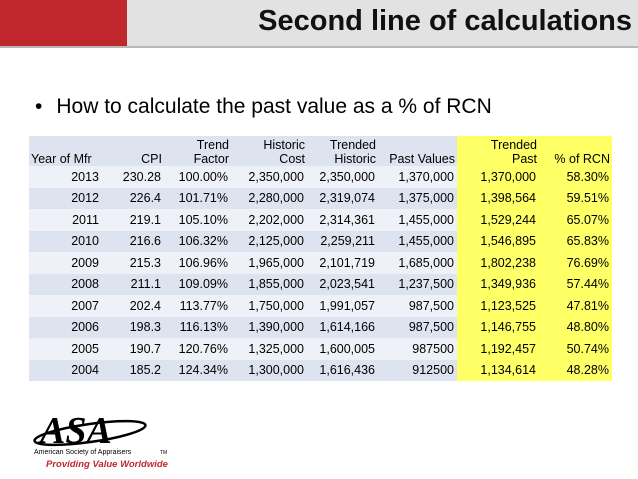 Image resolution: width=638 pixels, height=479 pixels. What do you see at coordinates (575, 177) in the screenshot?
I see `cell-percent-rcn: 58.30%` at bounding box center [575, 177].